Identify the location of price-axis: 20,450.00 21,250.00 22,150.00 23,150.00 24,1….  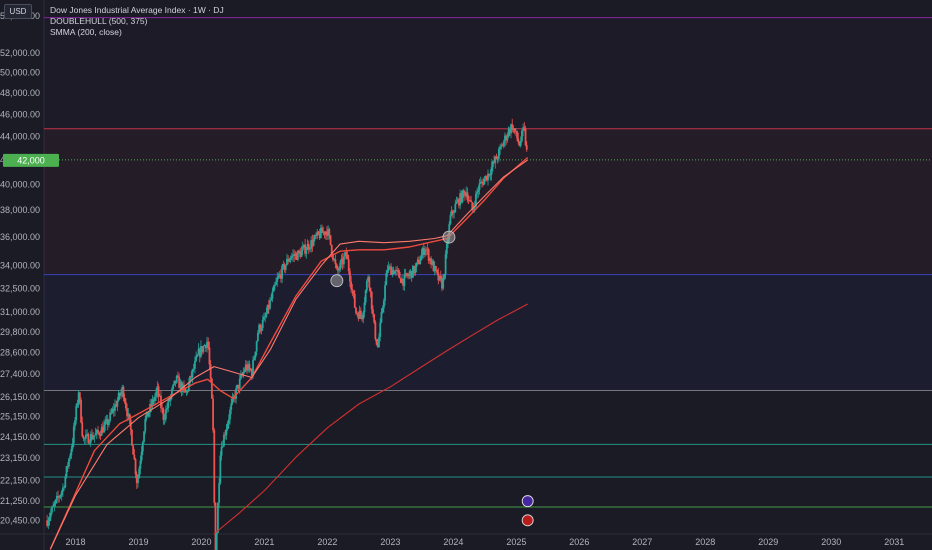
(29, 268).